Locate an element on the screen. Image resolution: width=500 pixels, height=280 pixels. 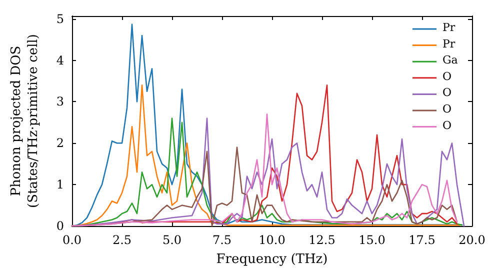
y-axis-title: Phonon projected DOS (States/THz·primitive cell) is located at coordinates (25, 121).